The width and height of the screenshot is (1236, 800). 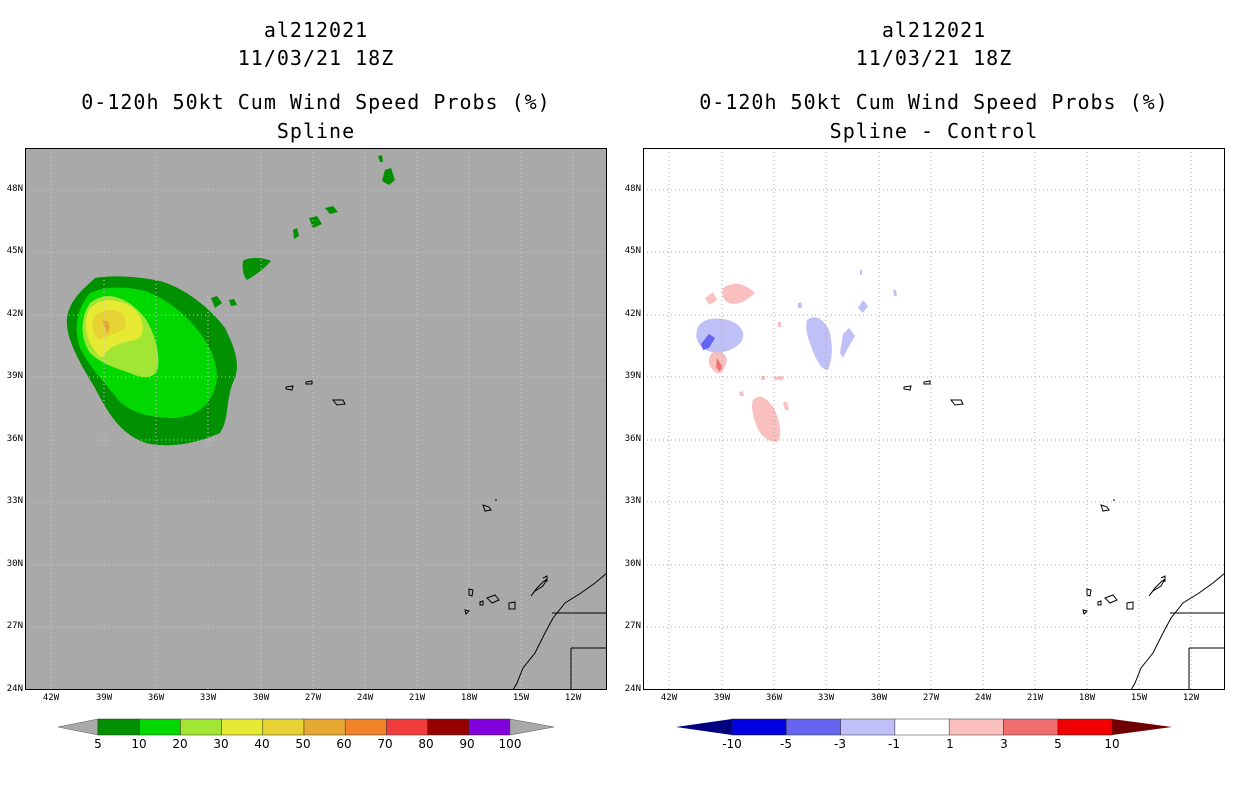 I want to click on colorbar-label: -3, so click(x=840, y=744).